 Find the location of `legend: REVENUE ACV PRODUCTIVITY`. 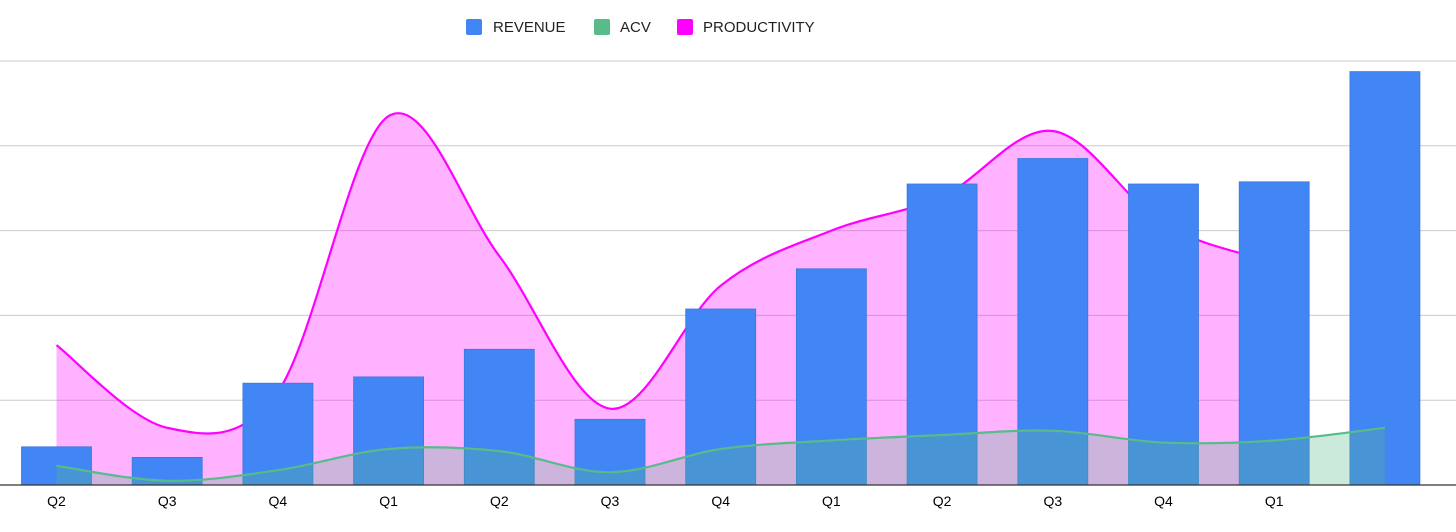

legend: REVENUE ACV PRODUCTIVITY is located at coordinates (640, 27).